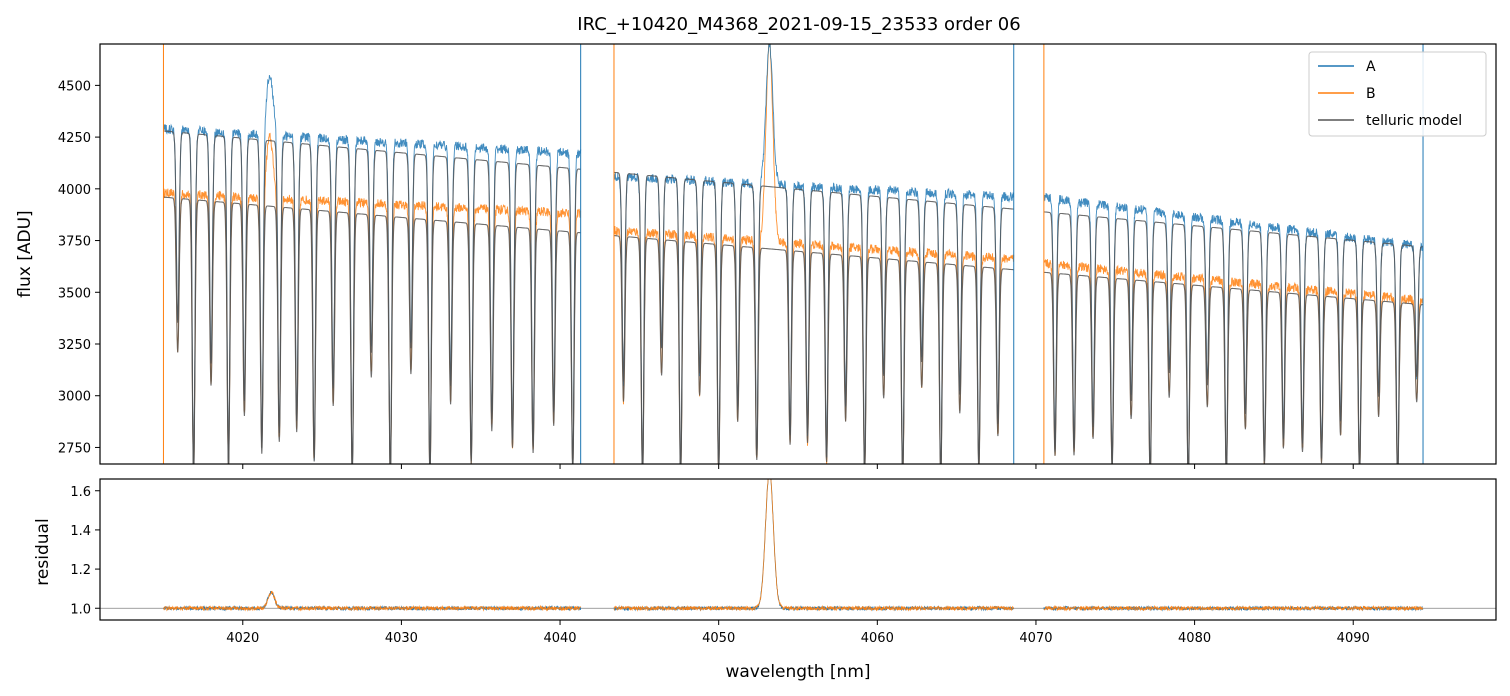 Image resolution: width=1510 pixels, height=696 pixels. Describe the element at coordinates (74, 242) in the screenshot. I see `top-y-tick-label: 3750` at that location.